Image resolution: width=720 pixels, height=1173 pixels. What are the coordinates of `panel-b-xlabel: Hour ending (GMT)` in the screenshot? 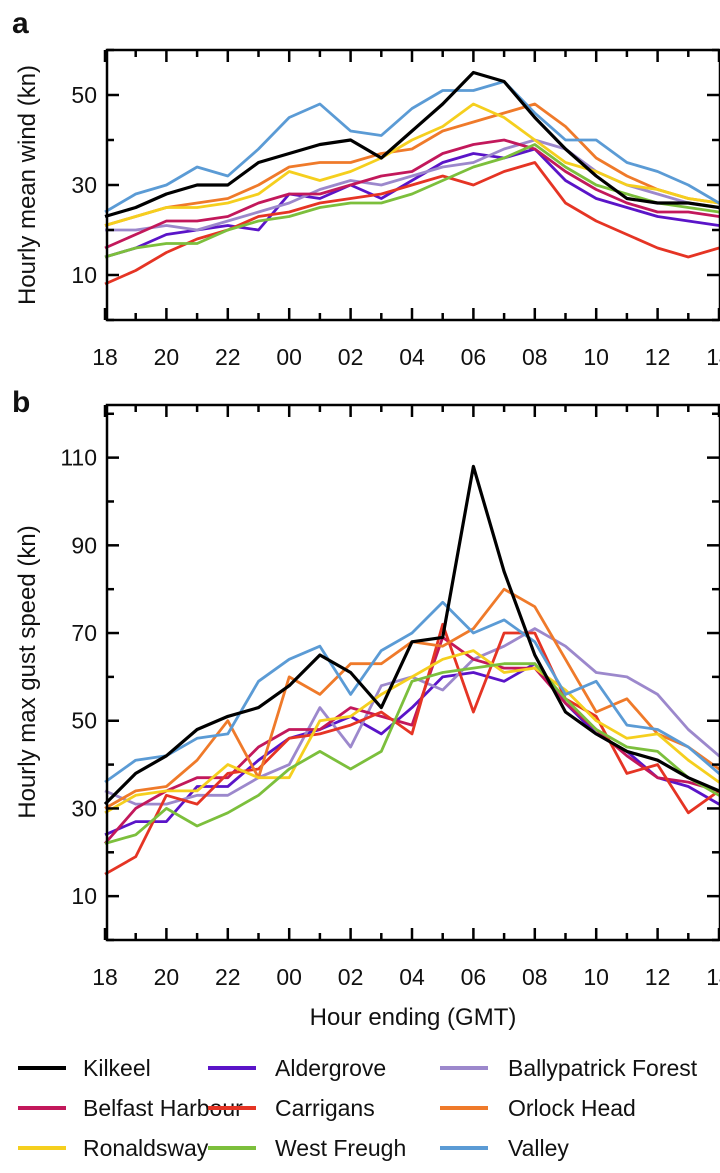 It's located at (413, 1017).